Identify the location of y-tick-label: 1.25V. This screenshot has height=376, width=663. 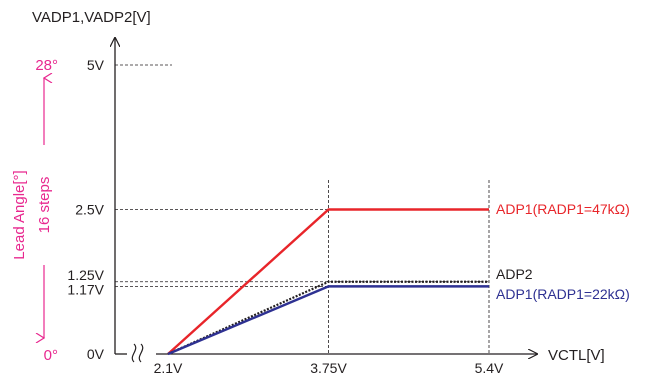
(85, 275).